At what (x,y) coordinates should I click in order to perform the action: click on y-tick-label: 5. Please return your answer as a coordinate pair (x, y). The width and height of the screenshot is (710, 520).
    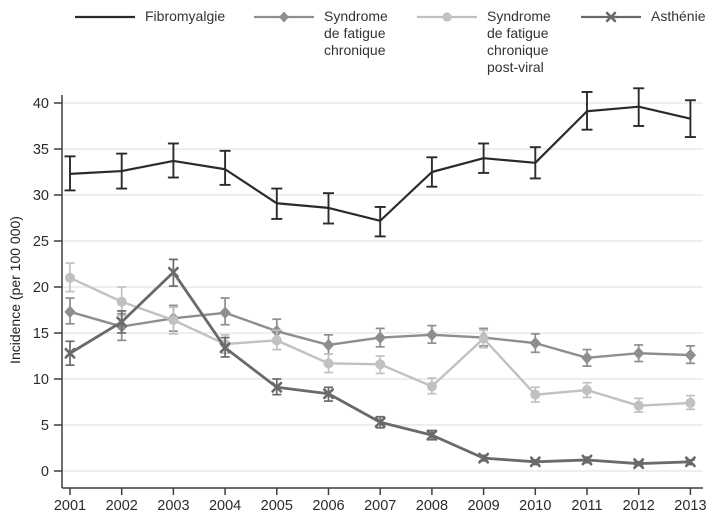
    Looking at the image, I should click on (45, 426).